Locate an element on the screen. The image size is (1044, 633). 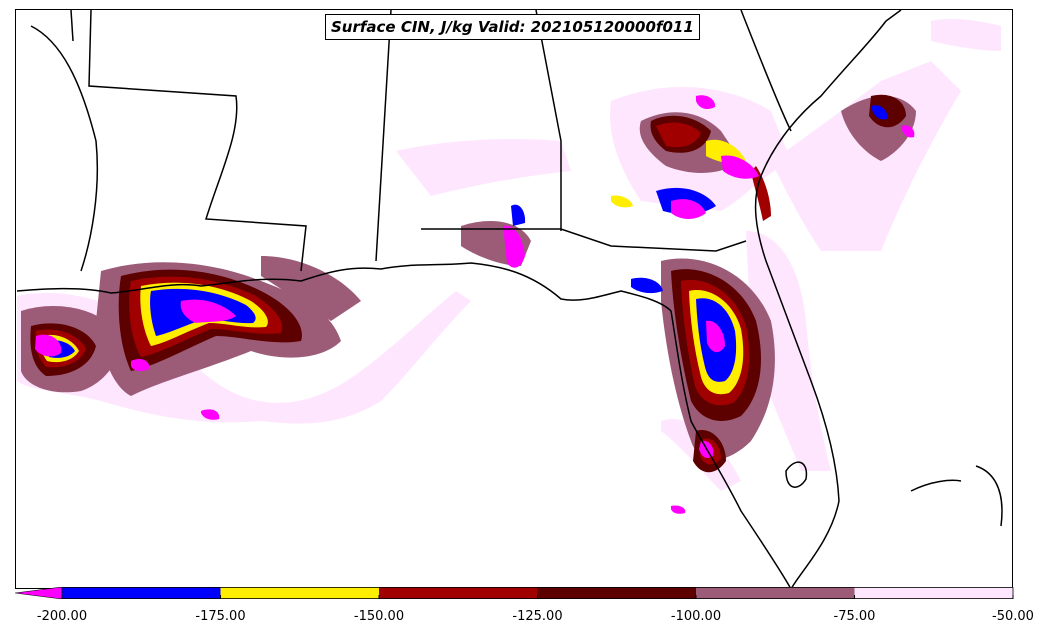
state-border-tx-la is located at coordinates (72, 26).